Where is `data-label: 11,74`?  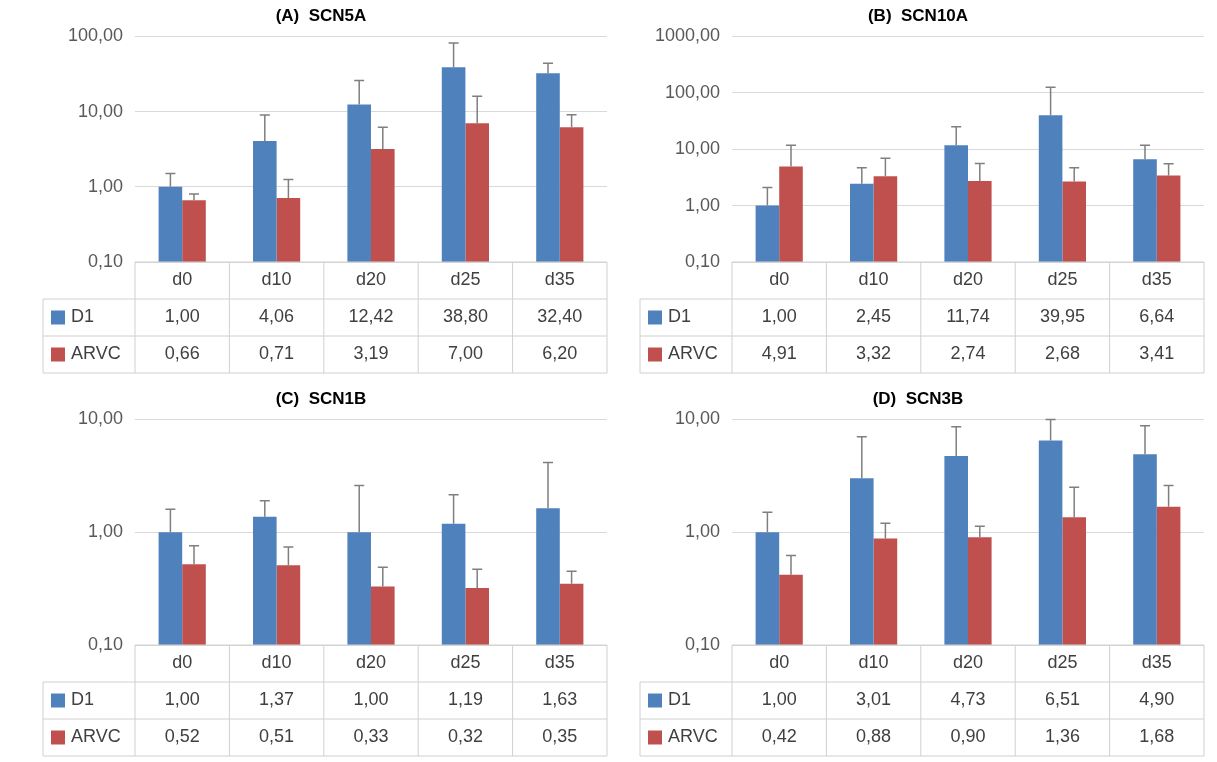 data-label: 11,74 is located at coordinates (968, 316).